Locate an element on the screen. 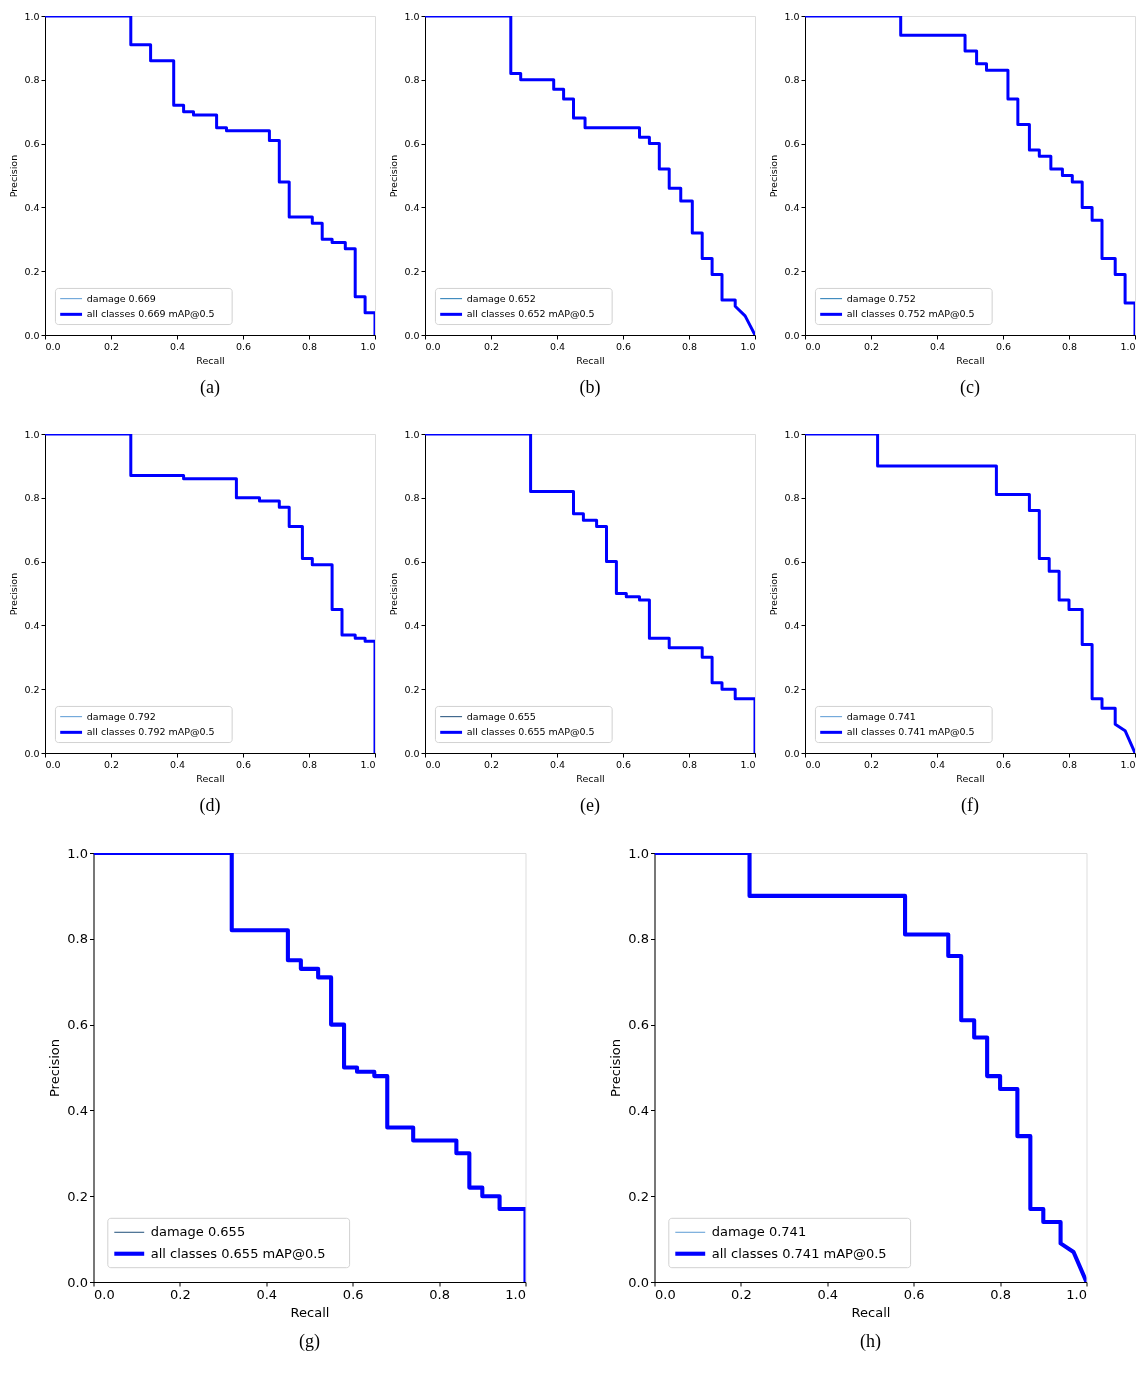 Image resolution: width=1143 pixels, height=1377 pixels. text: (g) is located at coordinates (309, 1341).